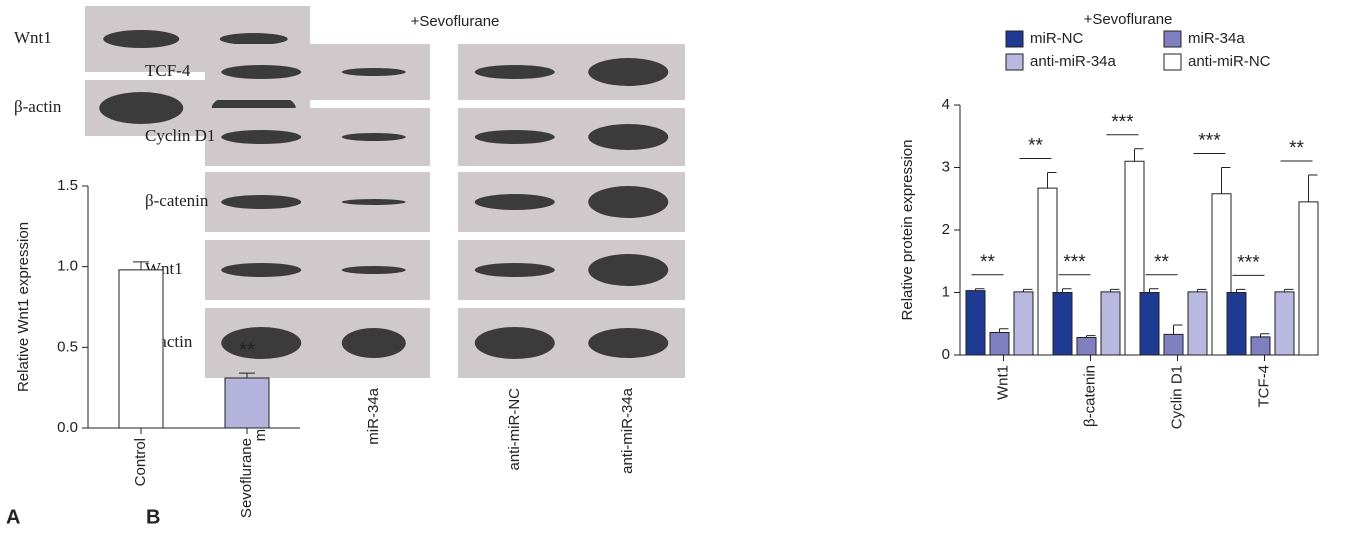 The width and height of the screenshot is (1348, 537). What do you see at coordinates (1089, 396) in the screenshot?
I see `x-tick-label: β-catenin` at bounding box center [1089, 396].